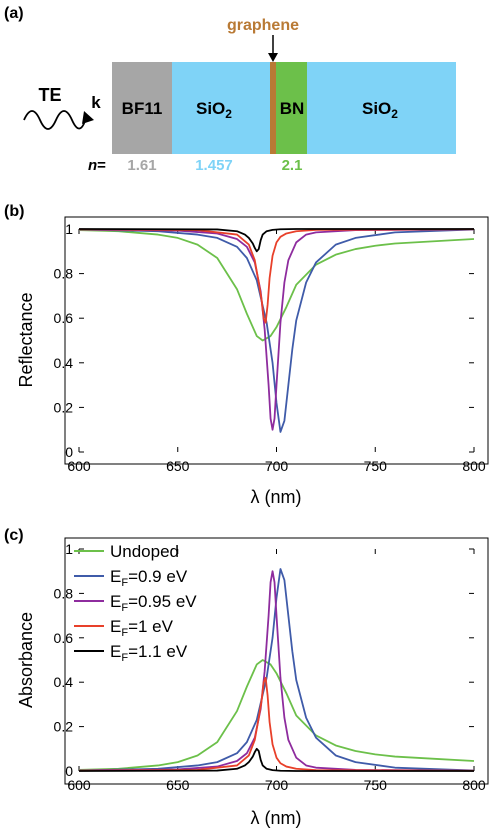 The height and width of the screenshot is (832, 498). What do you see at coordinates (144, 551) in the screenshot?
I see `legend-label: Undoped` at bounding box center [144, 551].